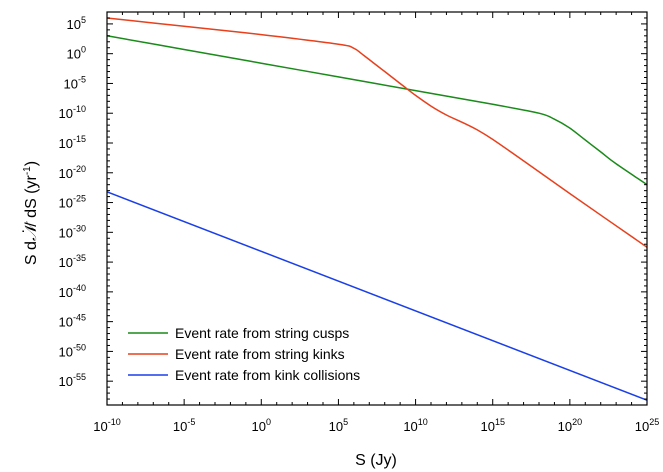 The height and width of the screenshot is (472, 663). What do you see at coordinates (79, 318) in the screenshot?
I see `y-tick-label-exp: -45` at bounding box center [79, 318].